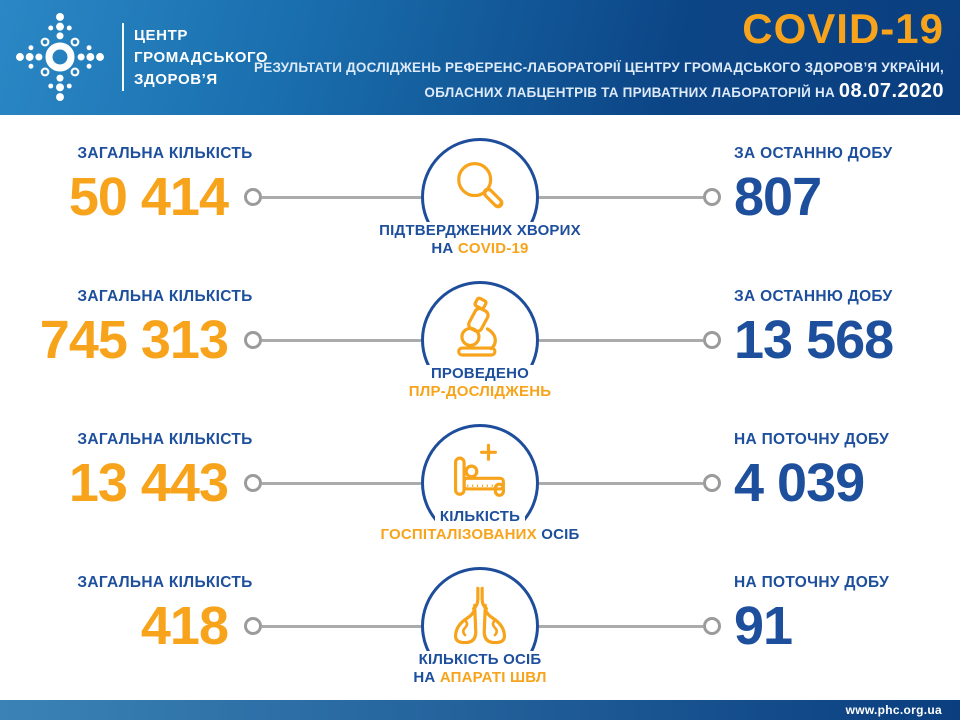 The width and height of the screenshot is (960, 720). What do you see at coordinates (558, 534) in the screenshot?
I see `caption-part: ОСІБ` at bounding box center [558, 534].